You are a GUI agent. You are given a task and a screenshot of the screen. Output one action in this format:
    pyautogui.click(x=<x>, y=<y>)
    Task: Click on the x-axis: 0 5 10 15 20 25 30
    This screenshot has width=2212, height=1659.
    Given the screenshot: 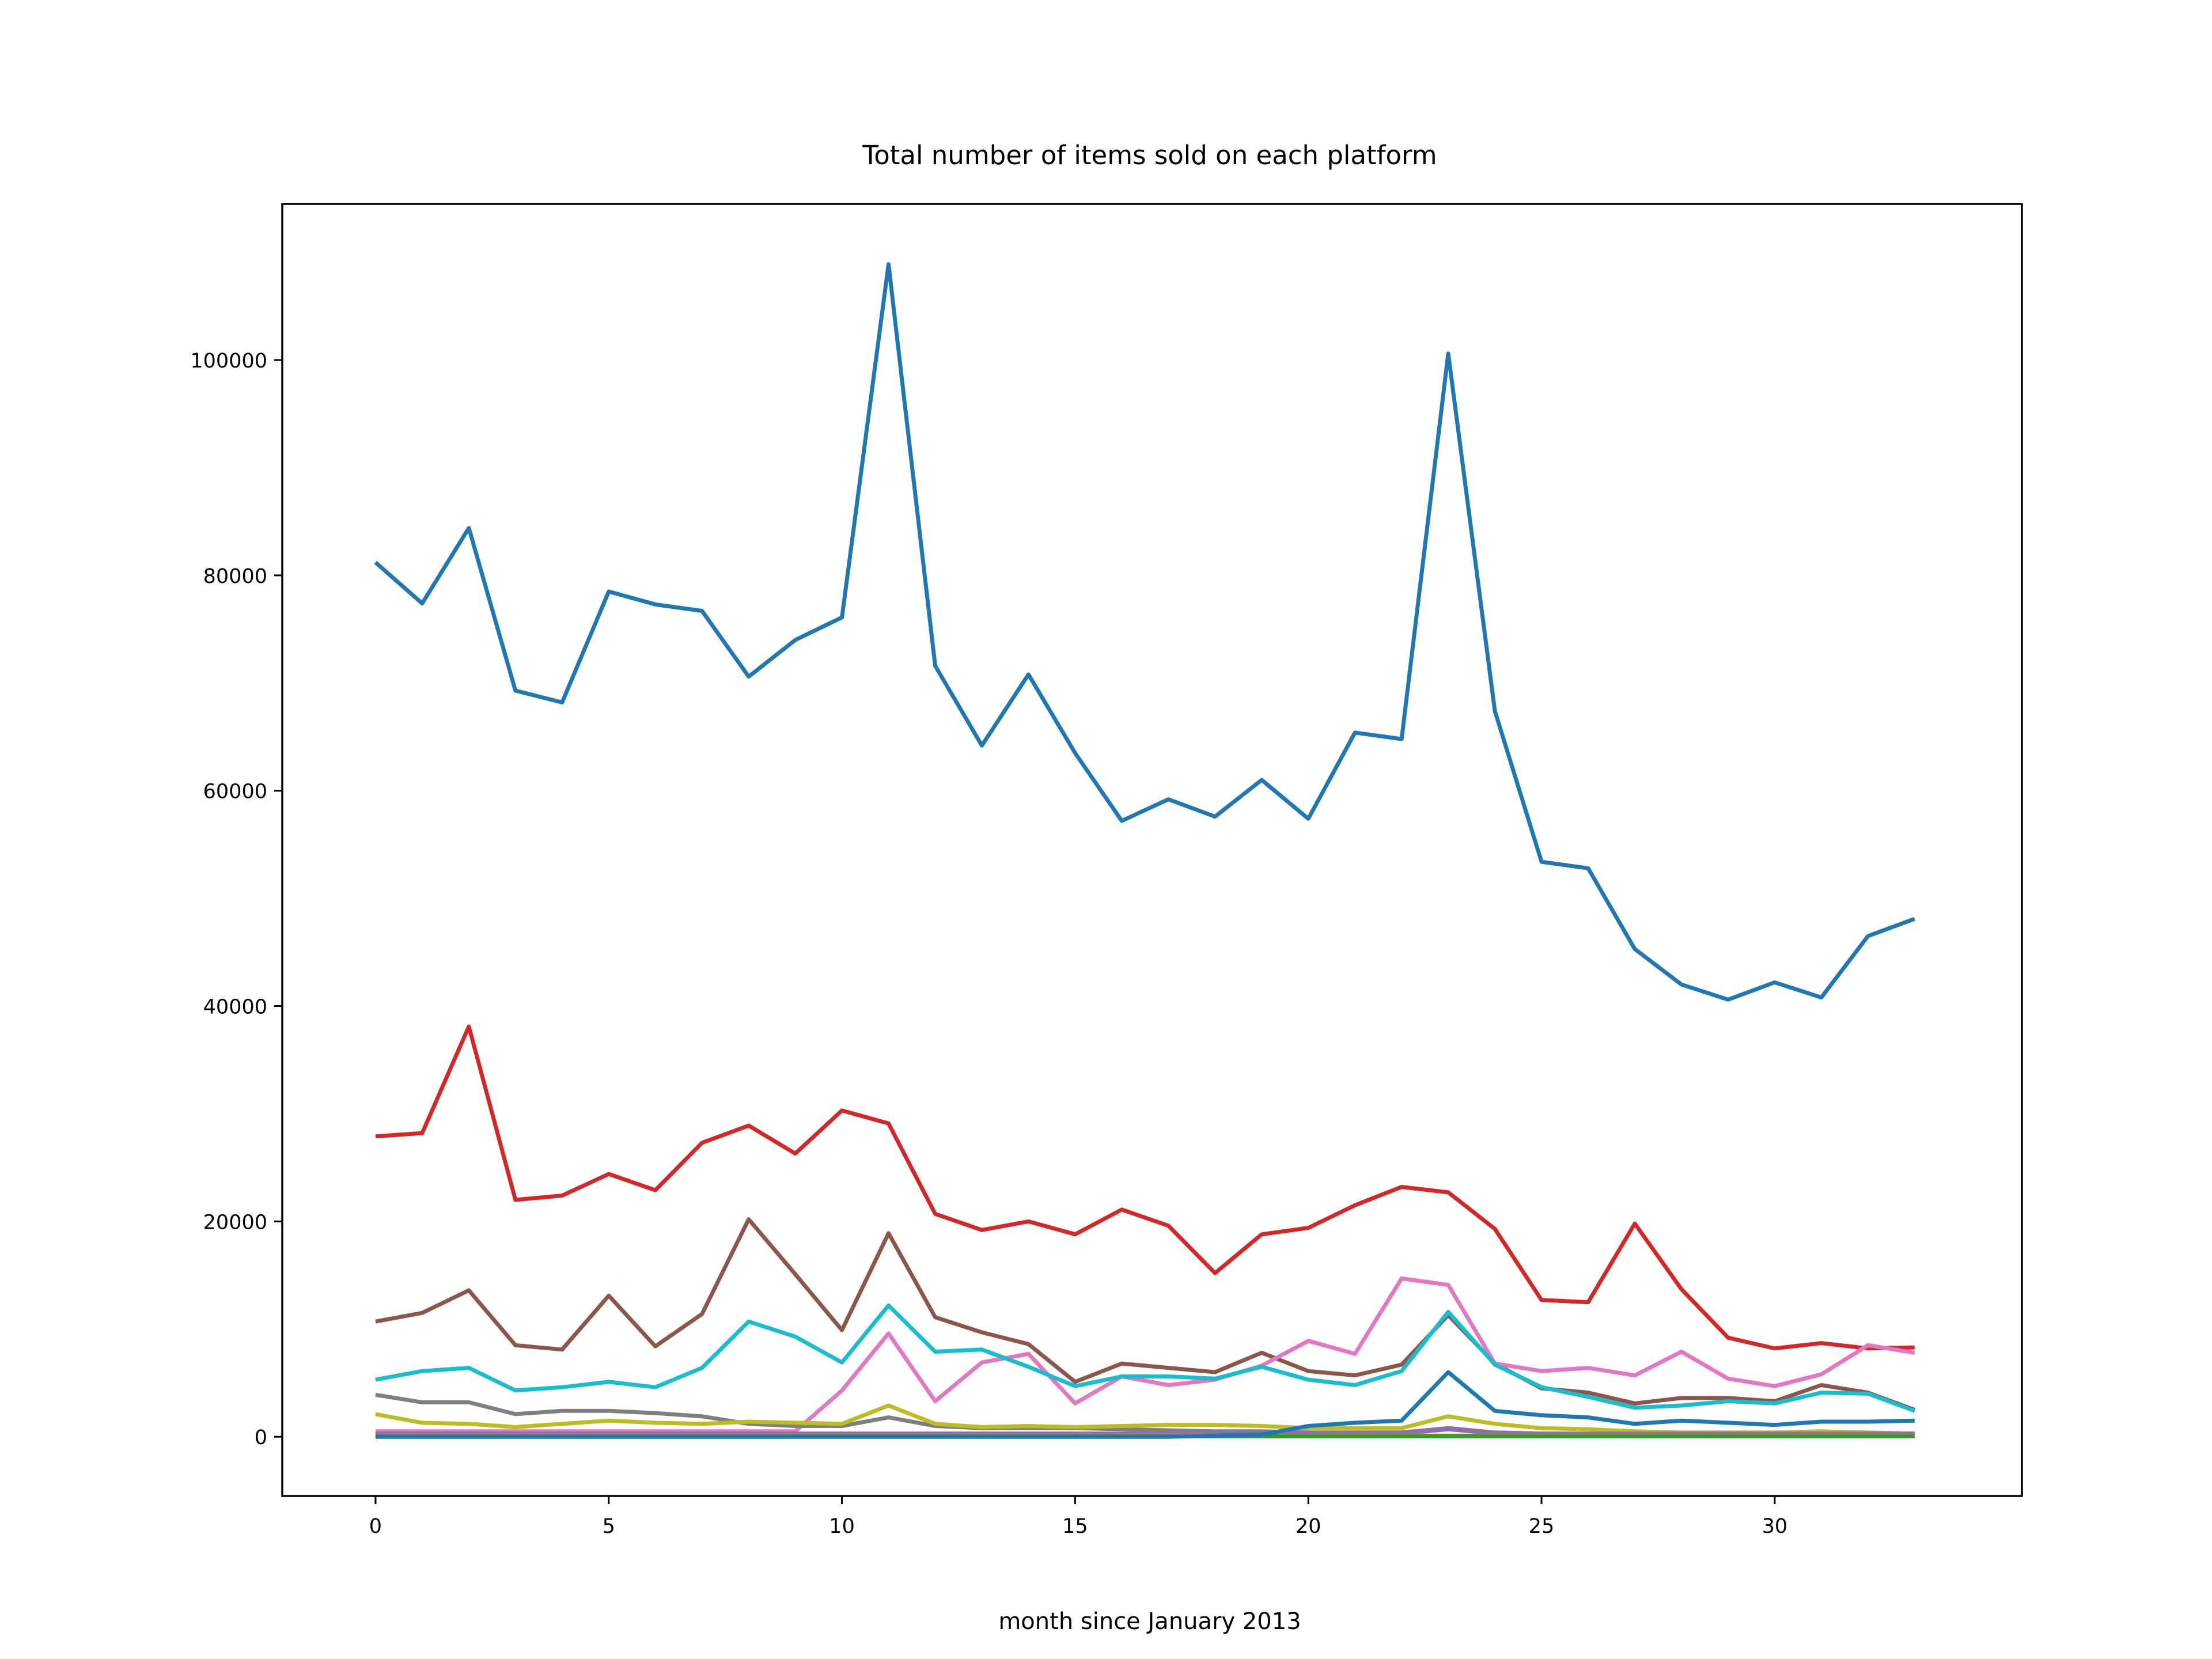 What is the action you would take?
    pyautogui.click(x=1078, y=1517)
    